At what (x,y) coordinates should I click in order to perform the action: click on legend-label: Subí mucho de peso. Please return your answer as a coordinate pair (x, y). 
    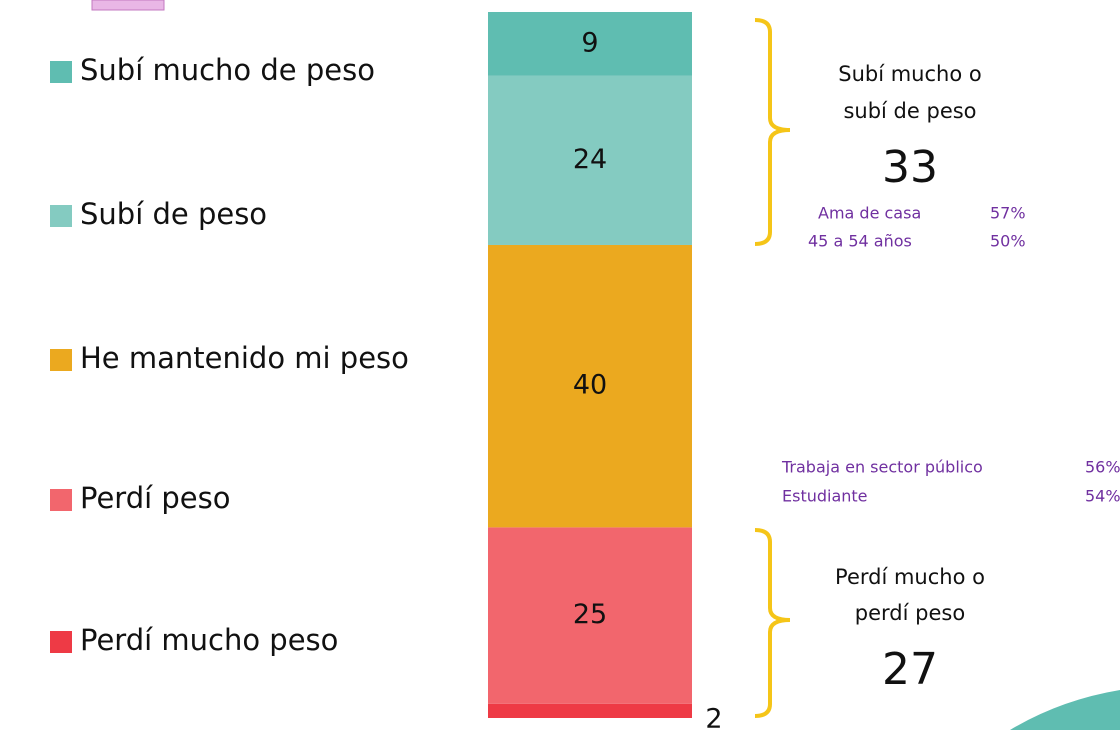
    Looking at the image, I should click on (227, 70).